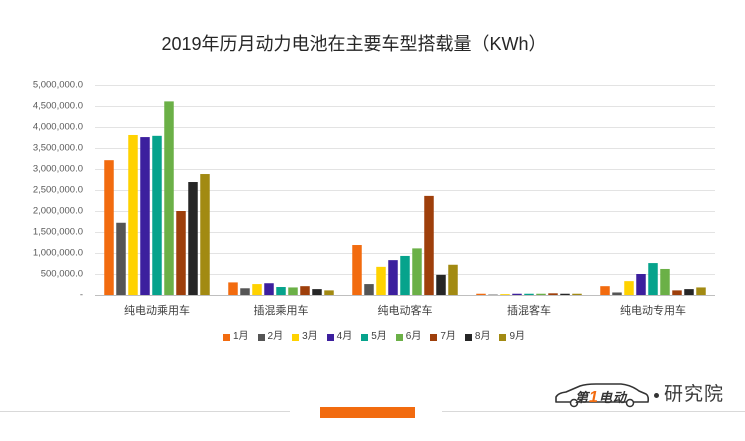 The image size is (745, 441). I want to click on legend-label: 1月, so click(240, 336).